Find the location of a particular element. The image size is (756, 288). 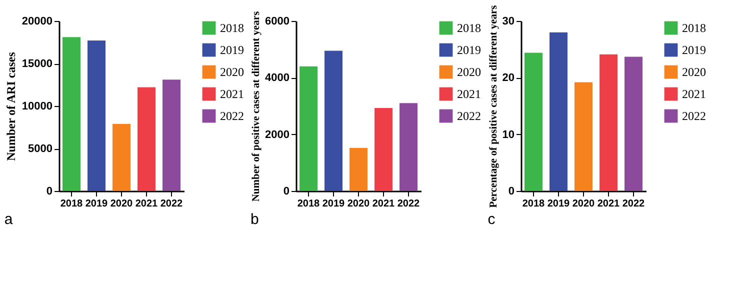

y-tick-label: 5000 is located at coordinates (40, 149).